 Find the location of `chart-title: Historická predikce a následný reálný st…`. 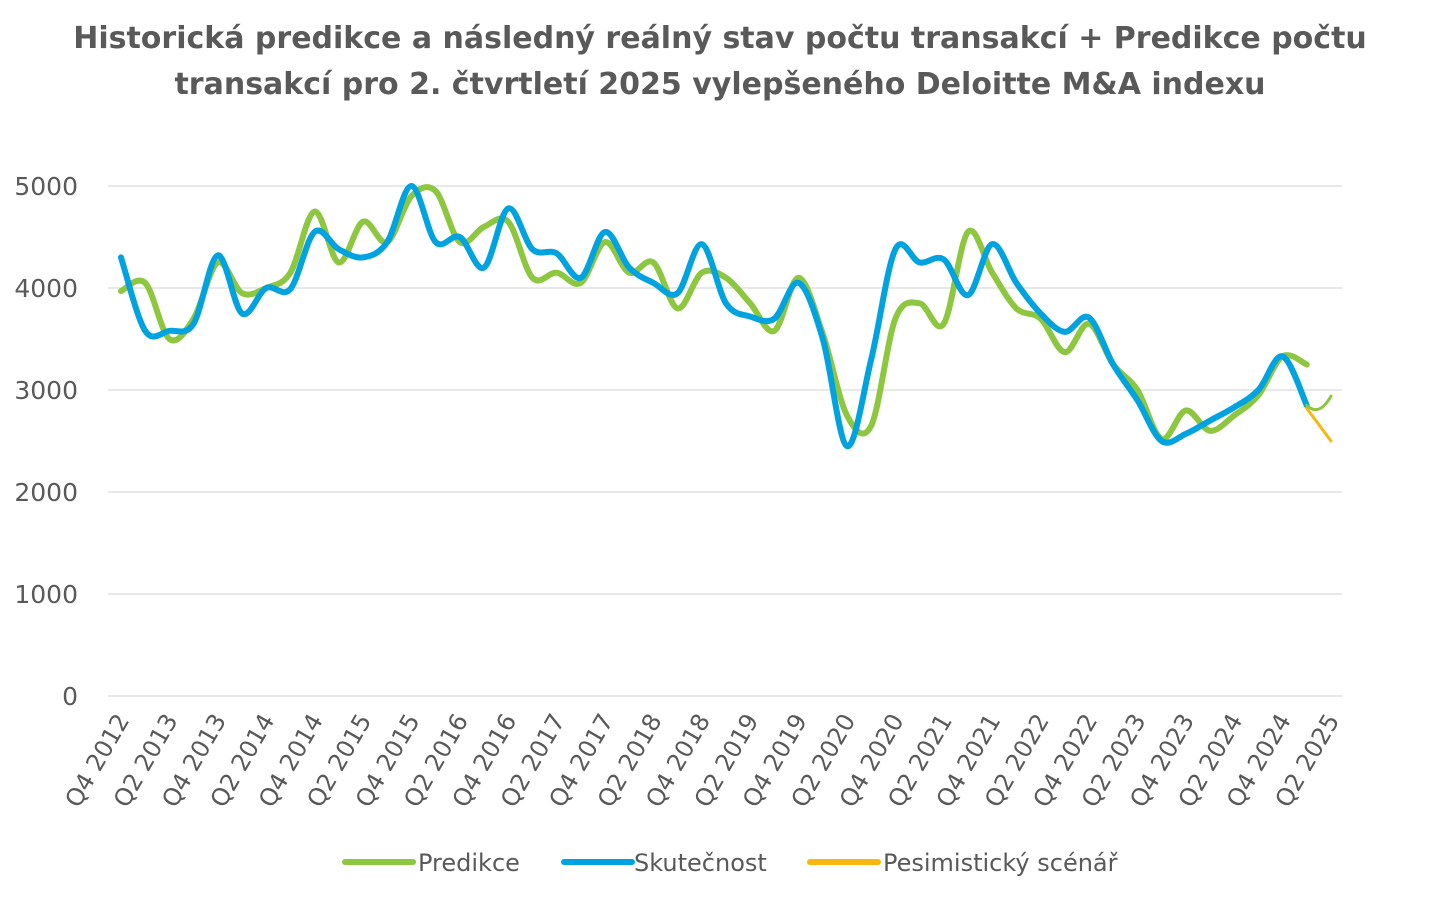

chart-title: Historická predikce a následný reálný st… is located at coordinates (720, 62).